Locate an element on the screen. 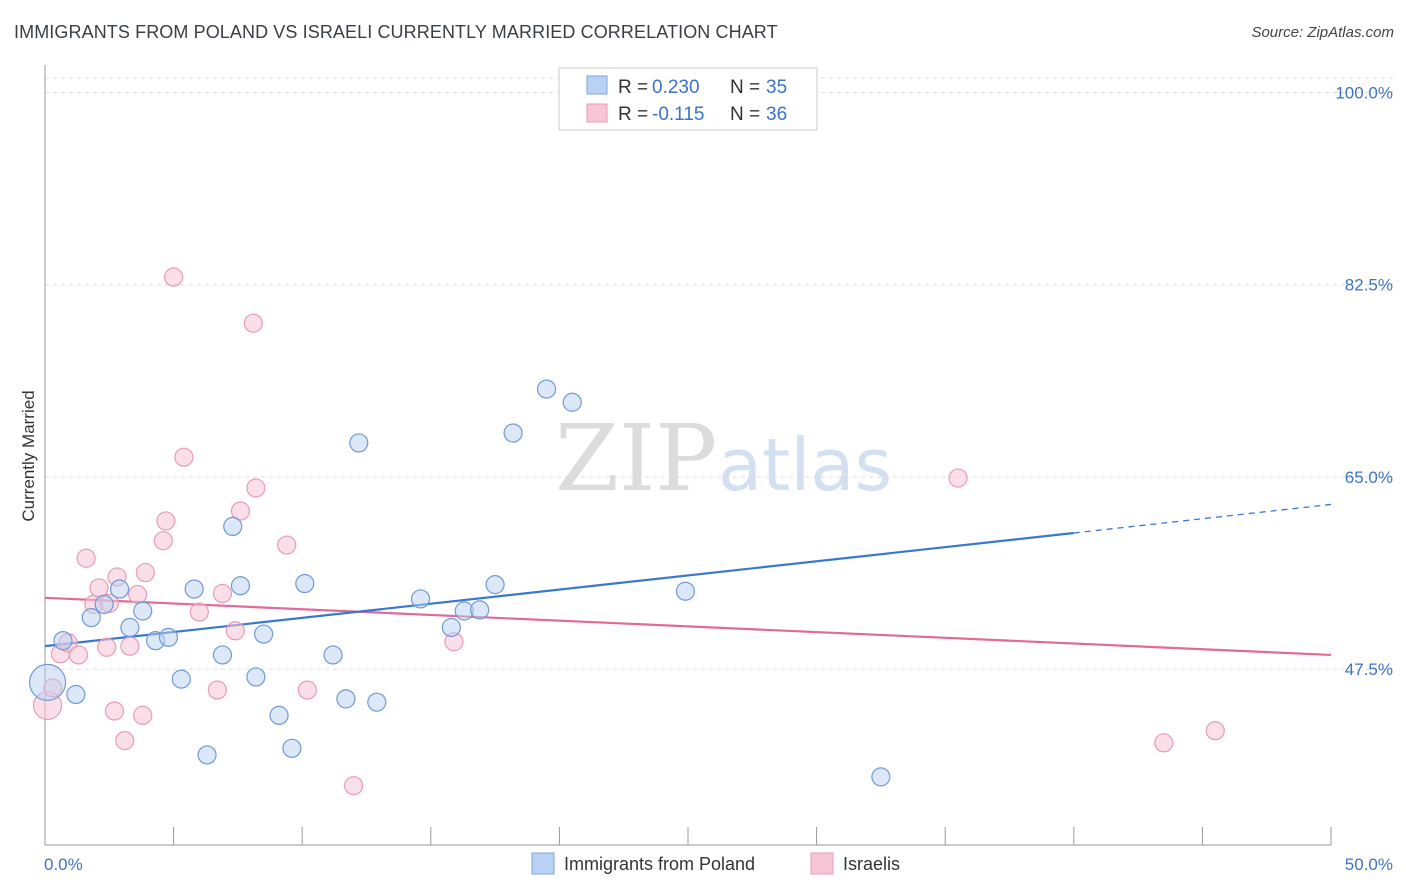  legend-n-value-1: 35 is located at coordinates (776, 87).